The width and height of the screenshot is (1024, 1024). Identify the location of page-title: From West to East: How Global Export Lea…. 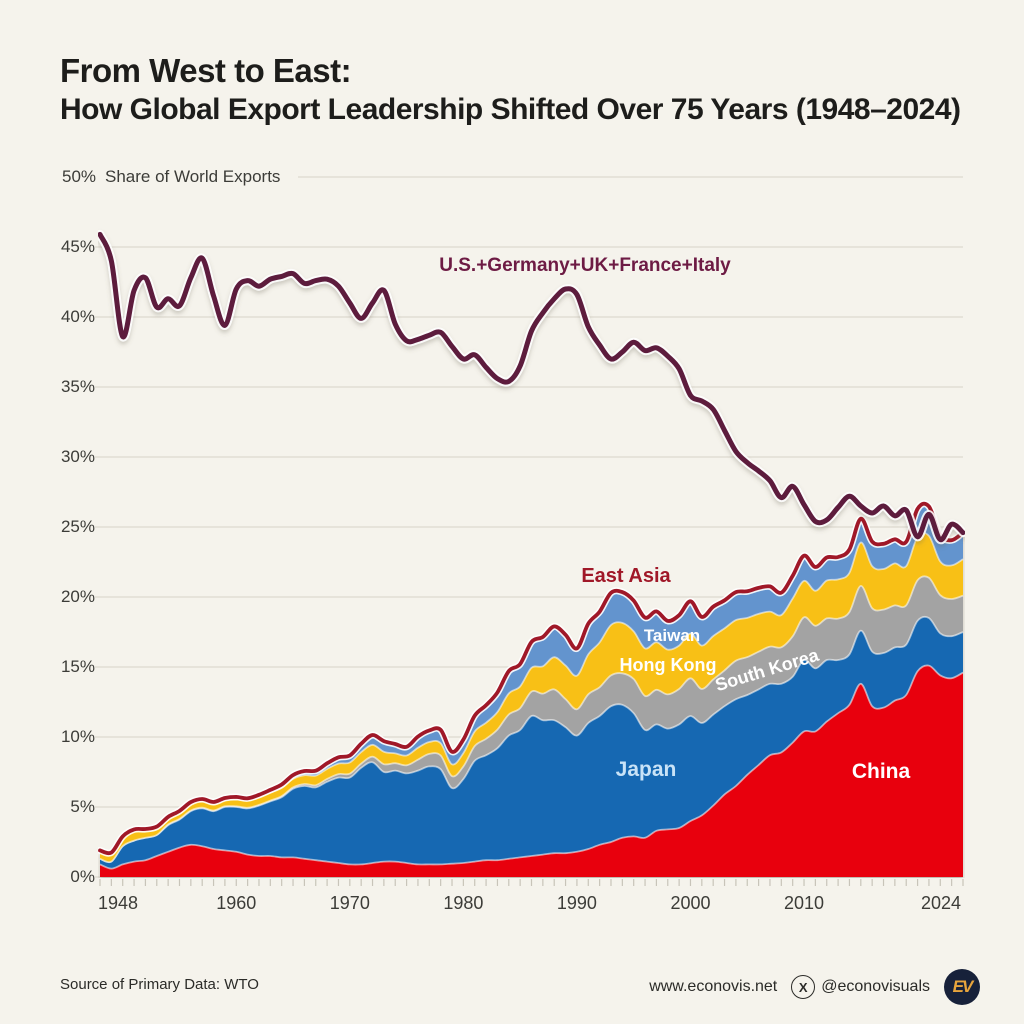
(510, 91).